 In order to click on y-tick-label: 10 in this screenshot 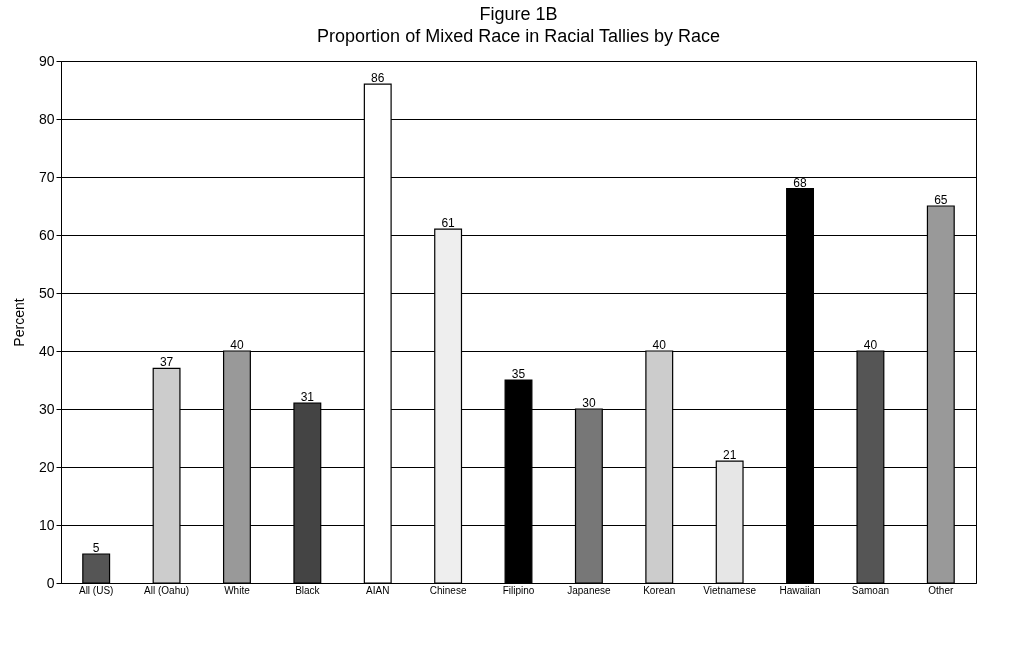, I will do `click(46, 524)`.